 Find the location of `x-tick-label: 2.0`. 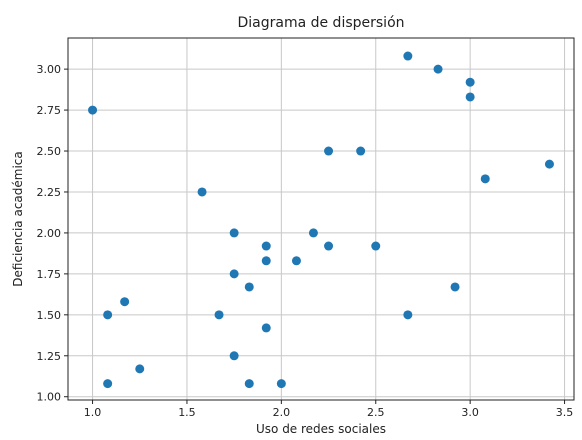

x-tick-label: 2.0 is located at coordinates (282, 412).